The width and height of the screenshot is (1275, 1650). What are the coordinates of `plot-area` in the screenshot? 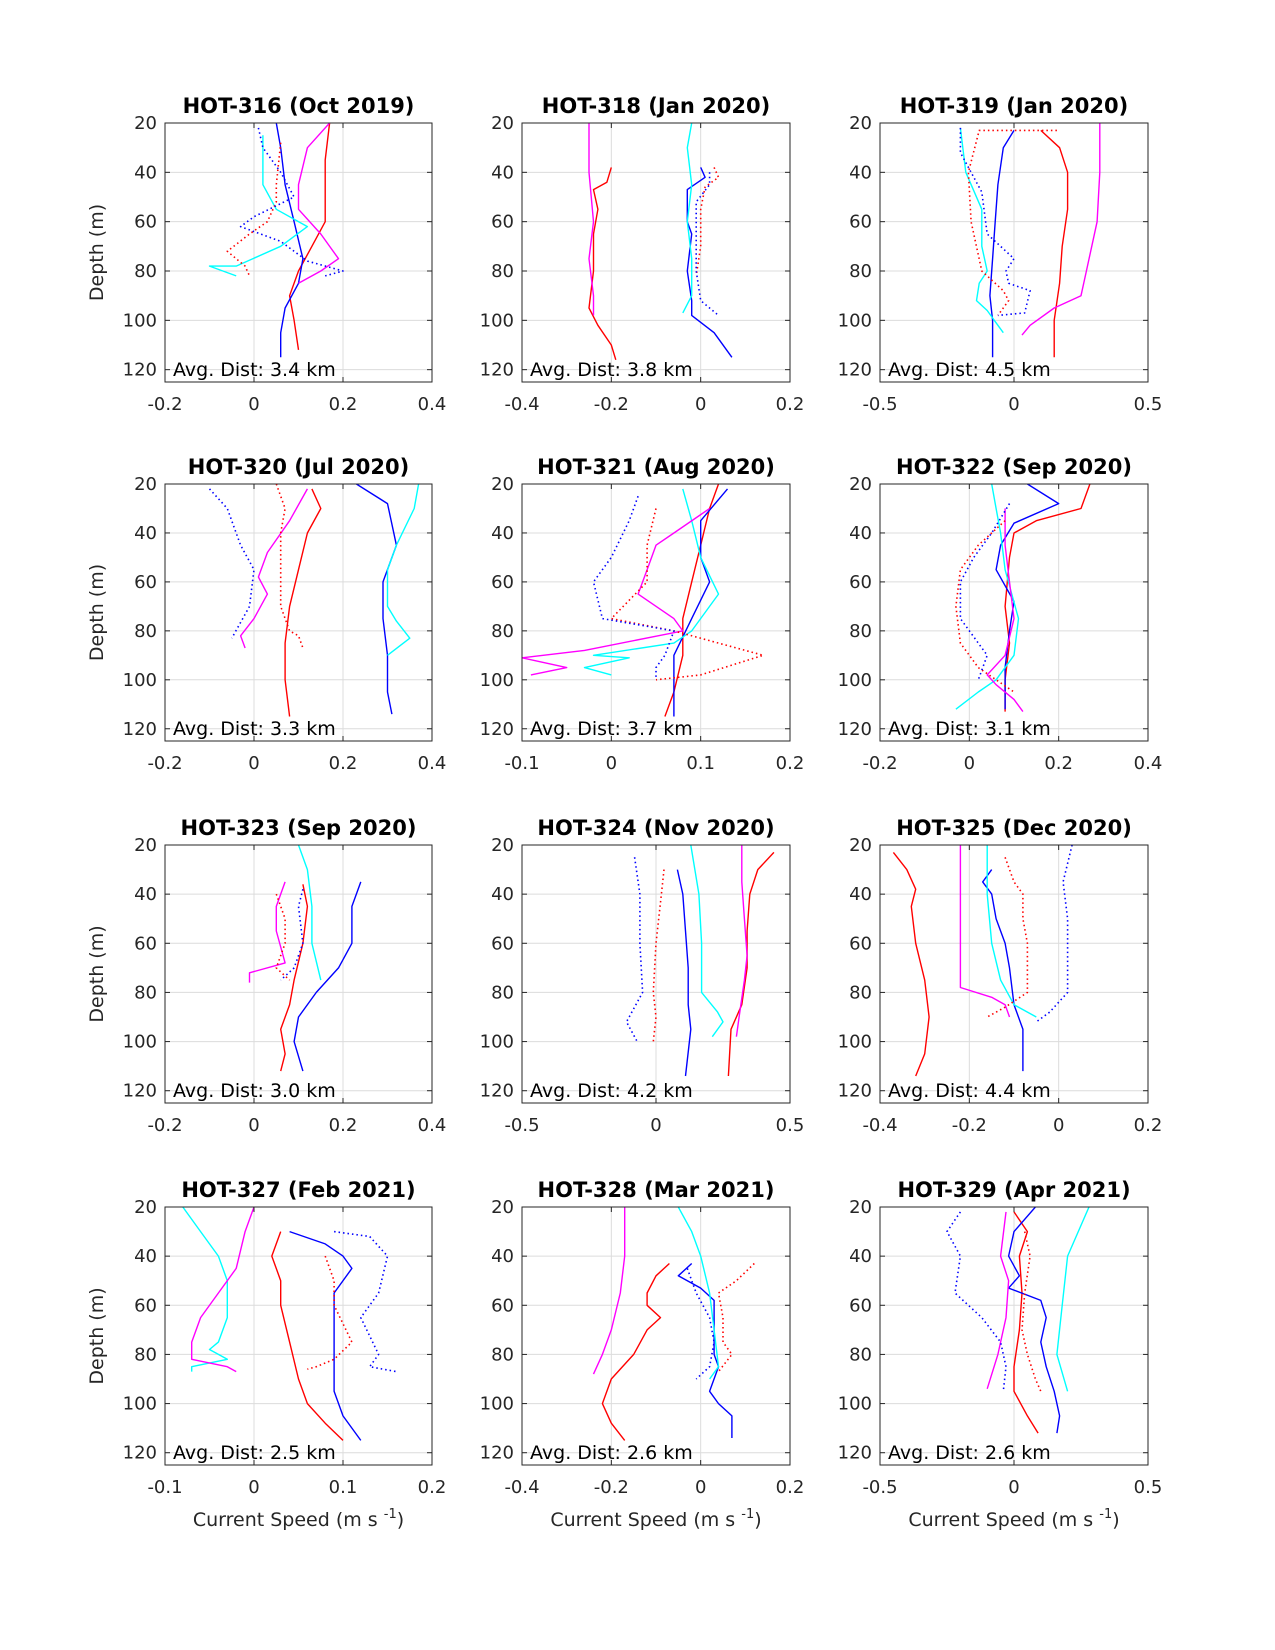 It's located at (298, 1336).